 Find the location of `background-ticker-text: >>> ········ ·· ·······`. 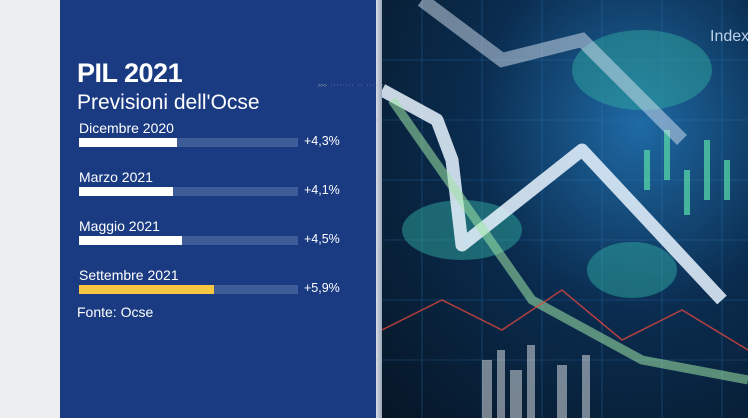

background-ticker-text: >>> ········ ·· ······· is located at coordinates (353, 86).